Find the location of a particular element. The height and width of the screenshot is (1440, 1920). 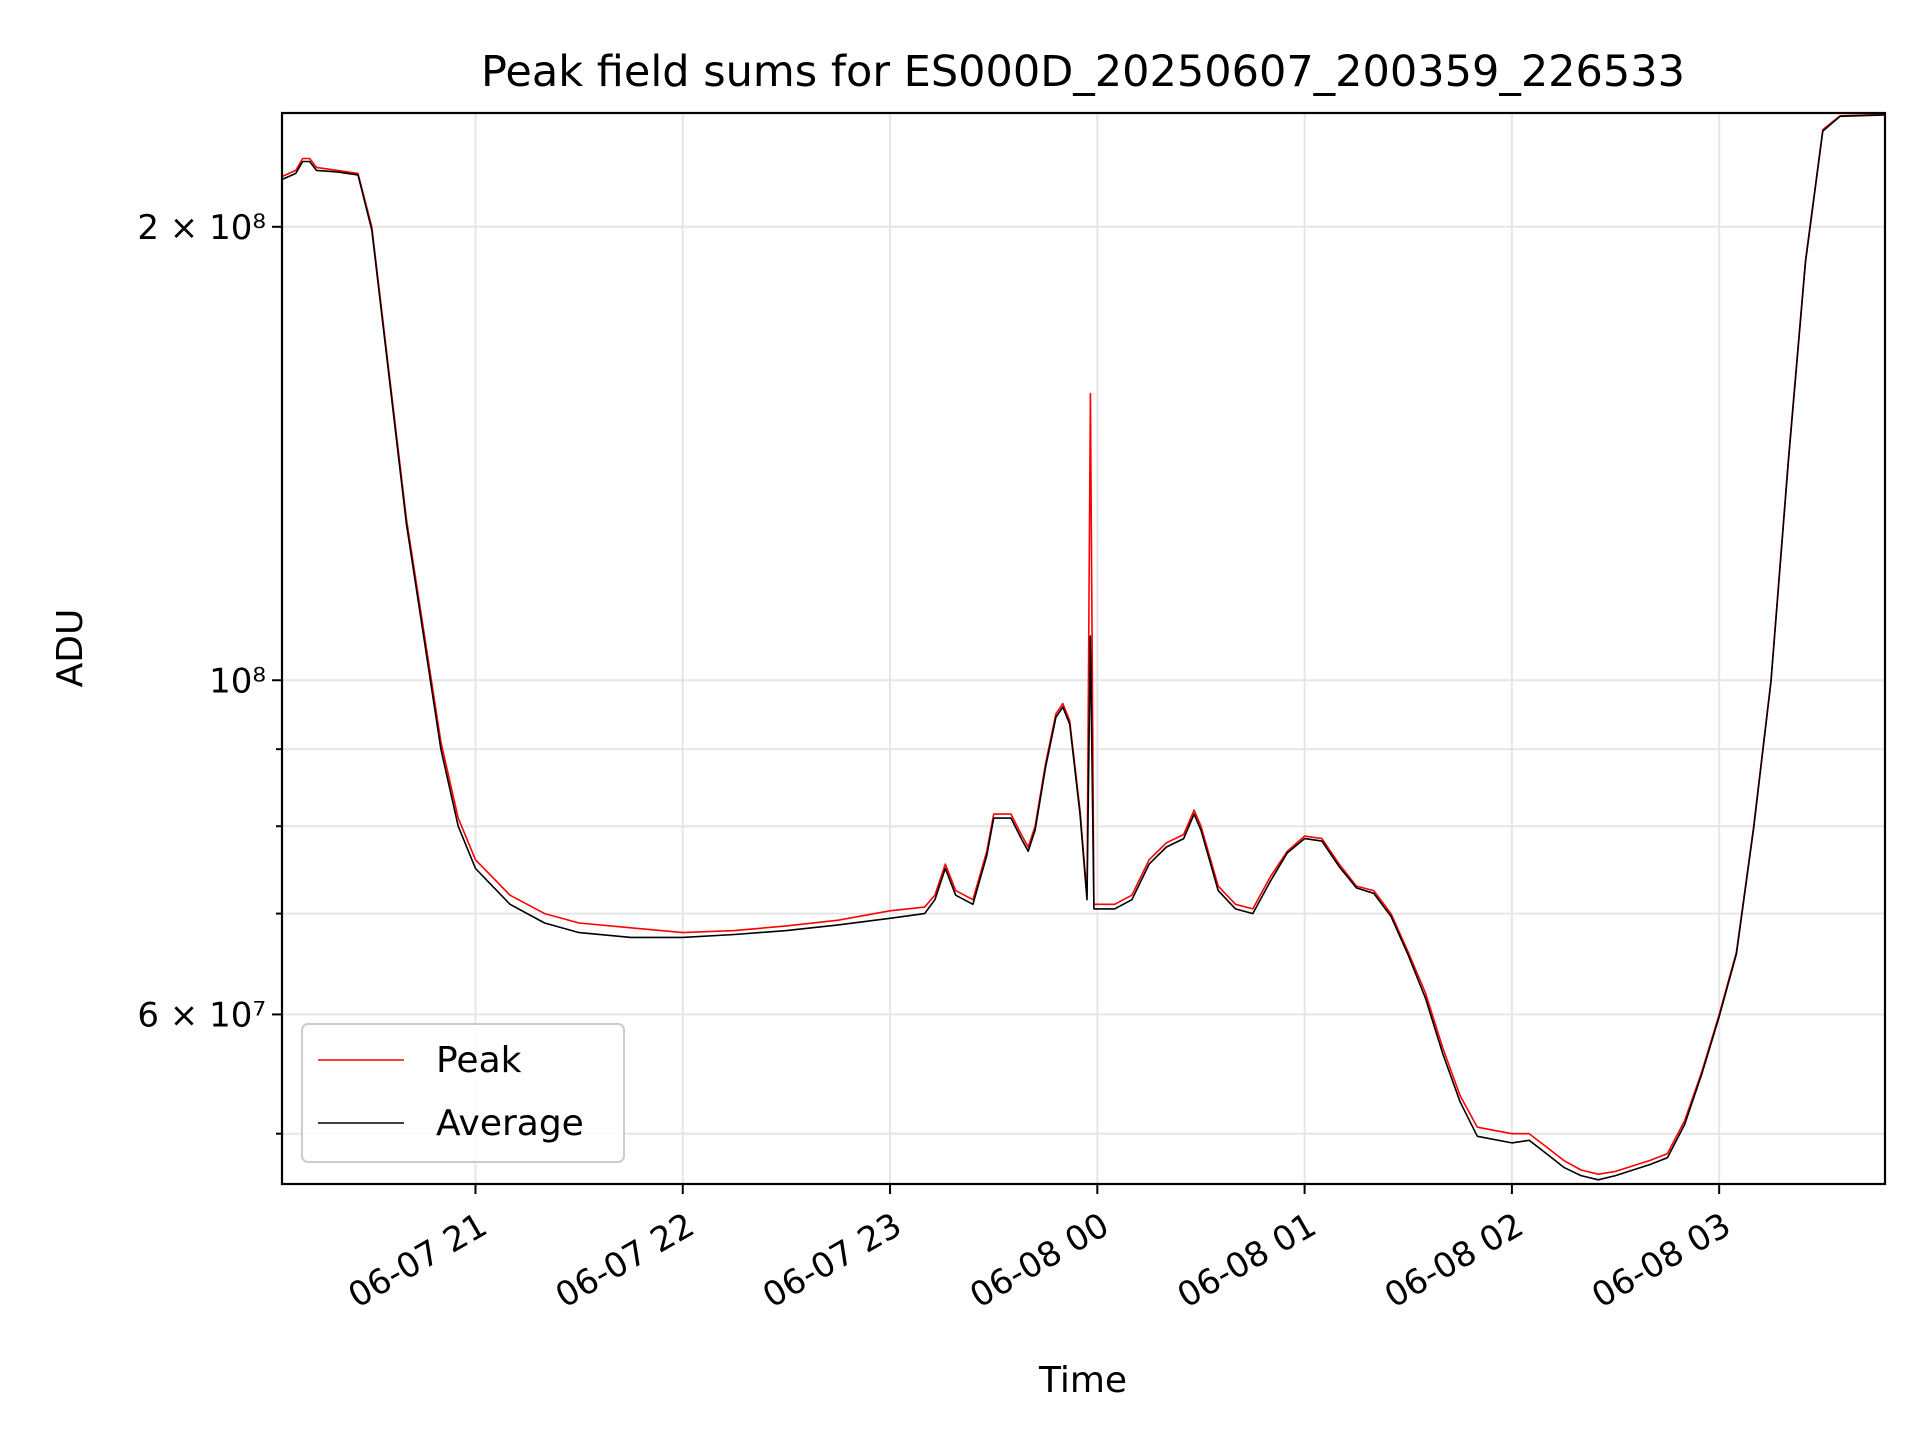

legend: Peak Average is located at coordinates (463, 1093).